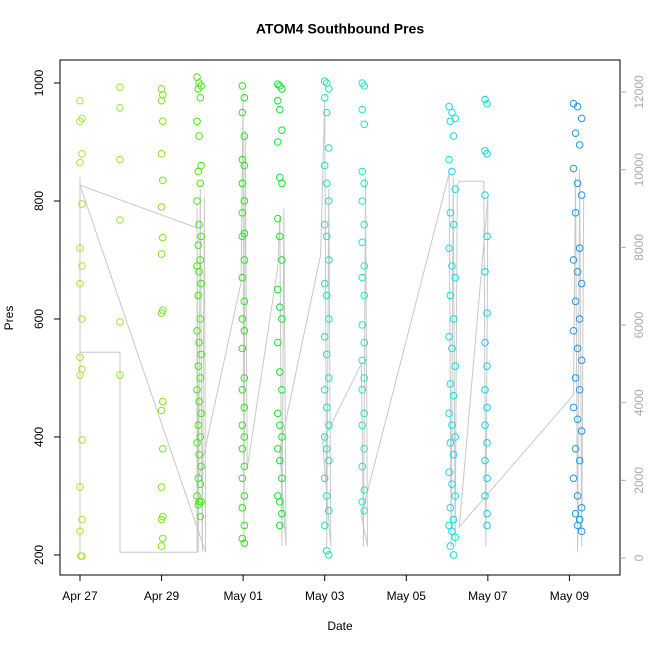  I want to click on y2-tick-label: 4000, so click(639, 402).